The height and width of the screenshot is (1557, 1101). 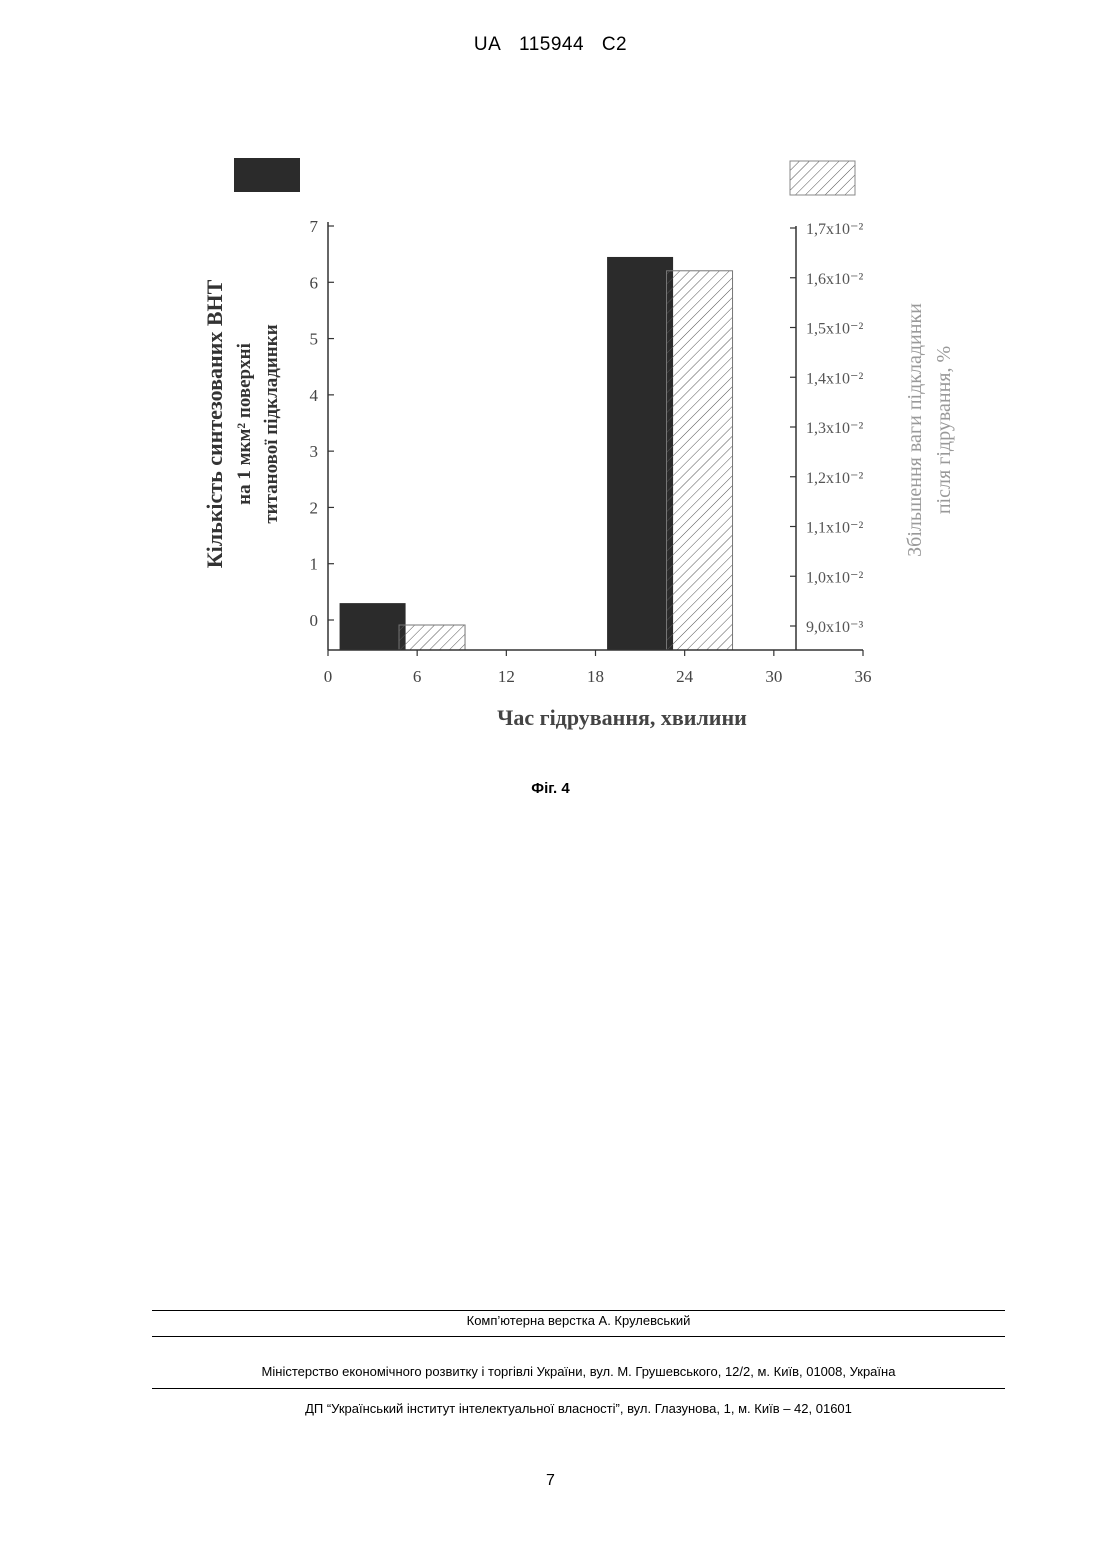 What do you see at coordinates (834, 478) in the screenshot?
I see `right-tick-label: 1,2x10⁻²` at bounding box center [834, 478].